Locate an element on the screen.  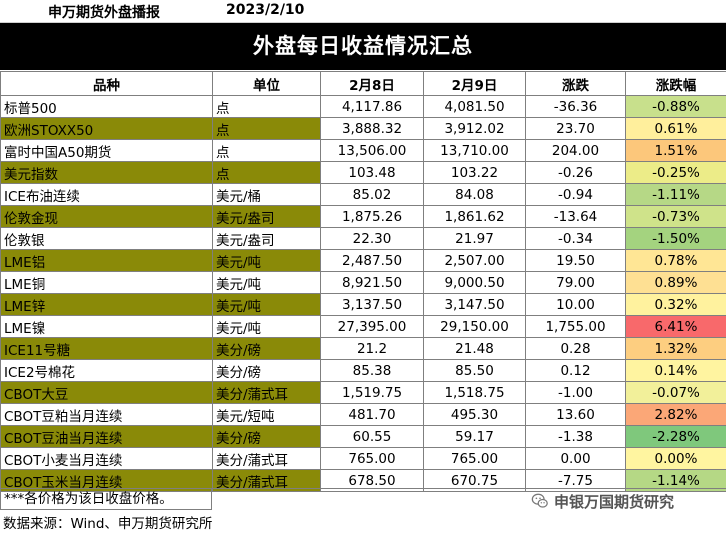
change-pct-cell: 0.89% is located at coordinates (675, 282).